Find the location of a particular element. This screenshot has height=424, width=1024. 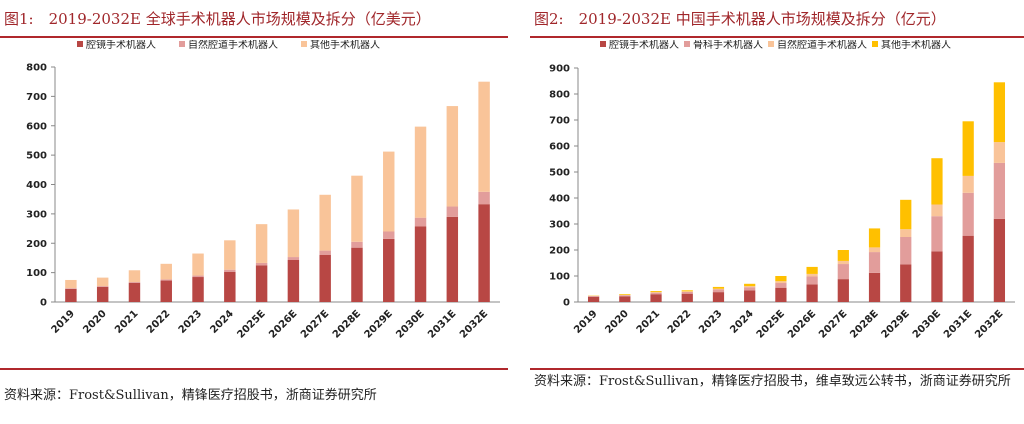

x-tick-label: 2029E is located at coordinates (896, 324).